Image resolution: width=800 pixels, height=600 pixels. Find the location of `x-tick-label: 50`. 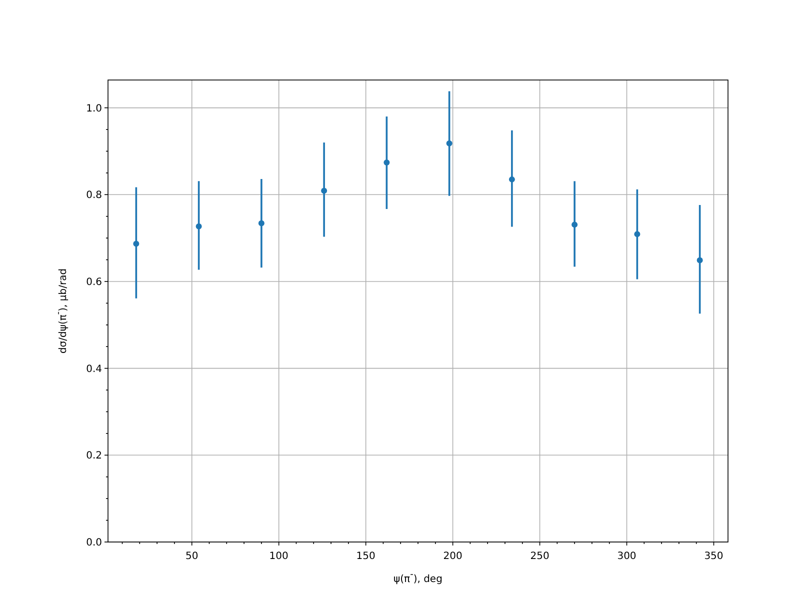

x-tick-label: 50 is located at coordinates (191, 556).